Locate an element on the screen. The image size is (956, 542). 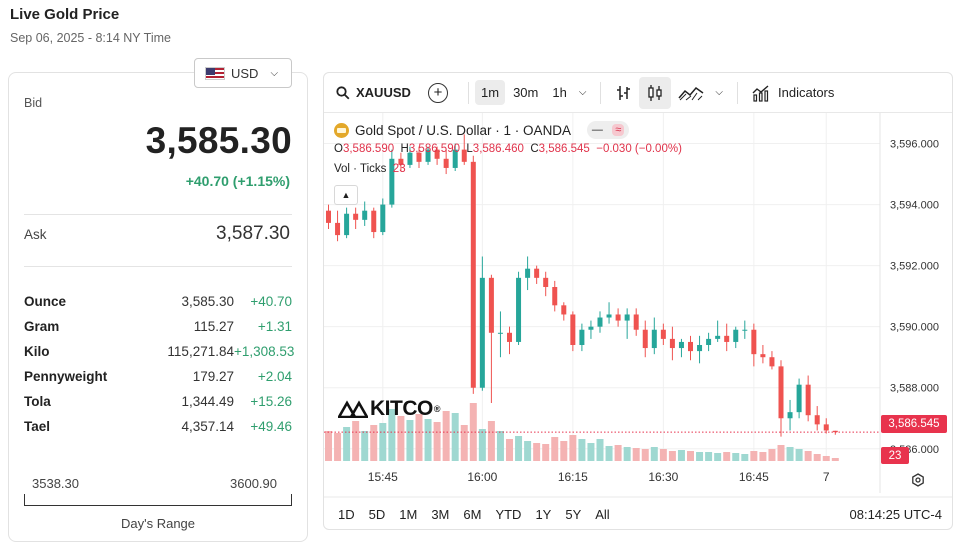
x-tick-label: 16:00 is located at coordinates (482, 477).